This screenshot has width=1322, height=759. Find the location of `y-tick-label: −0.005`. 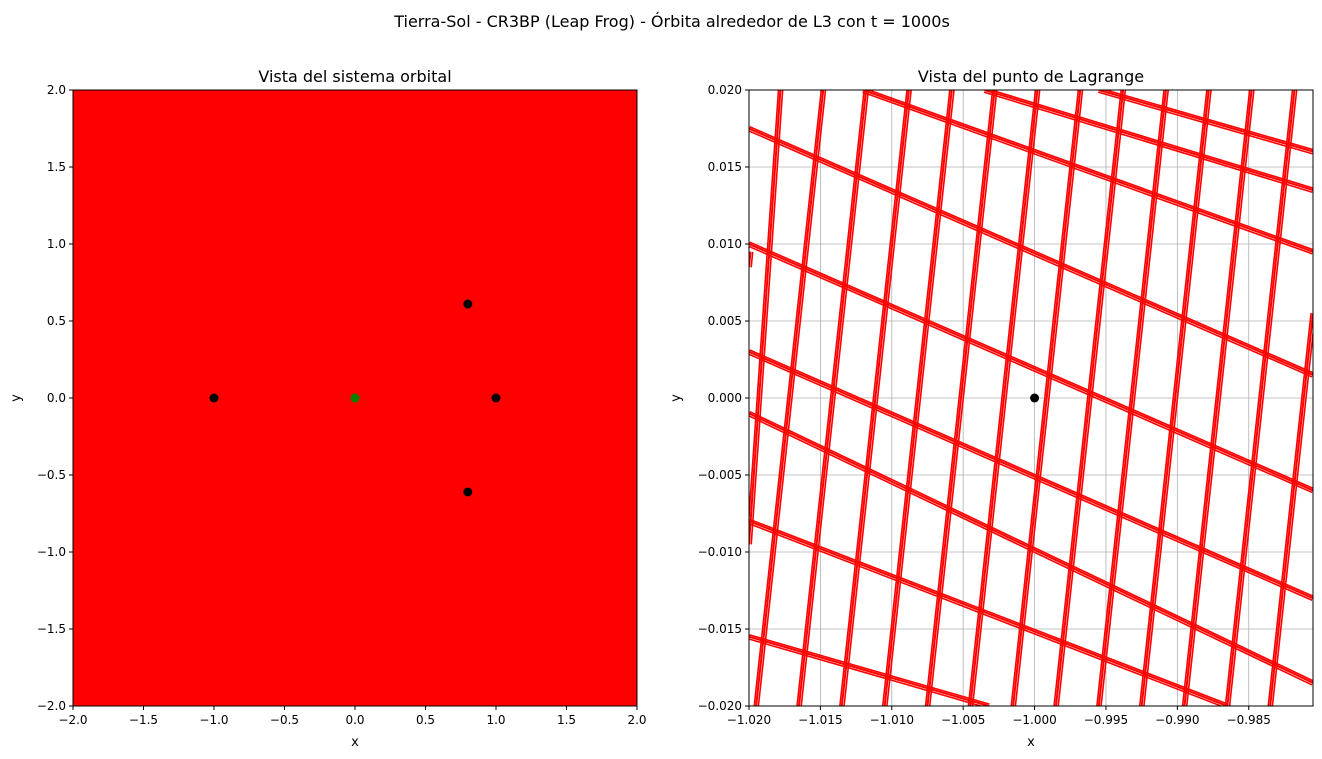

y-tick-label: −0.005 is located at coordinates (720, 475).